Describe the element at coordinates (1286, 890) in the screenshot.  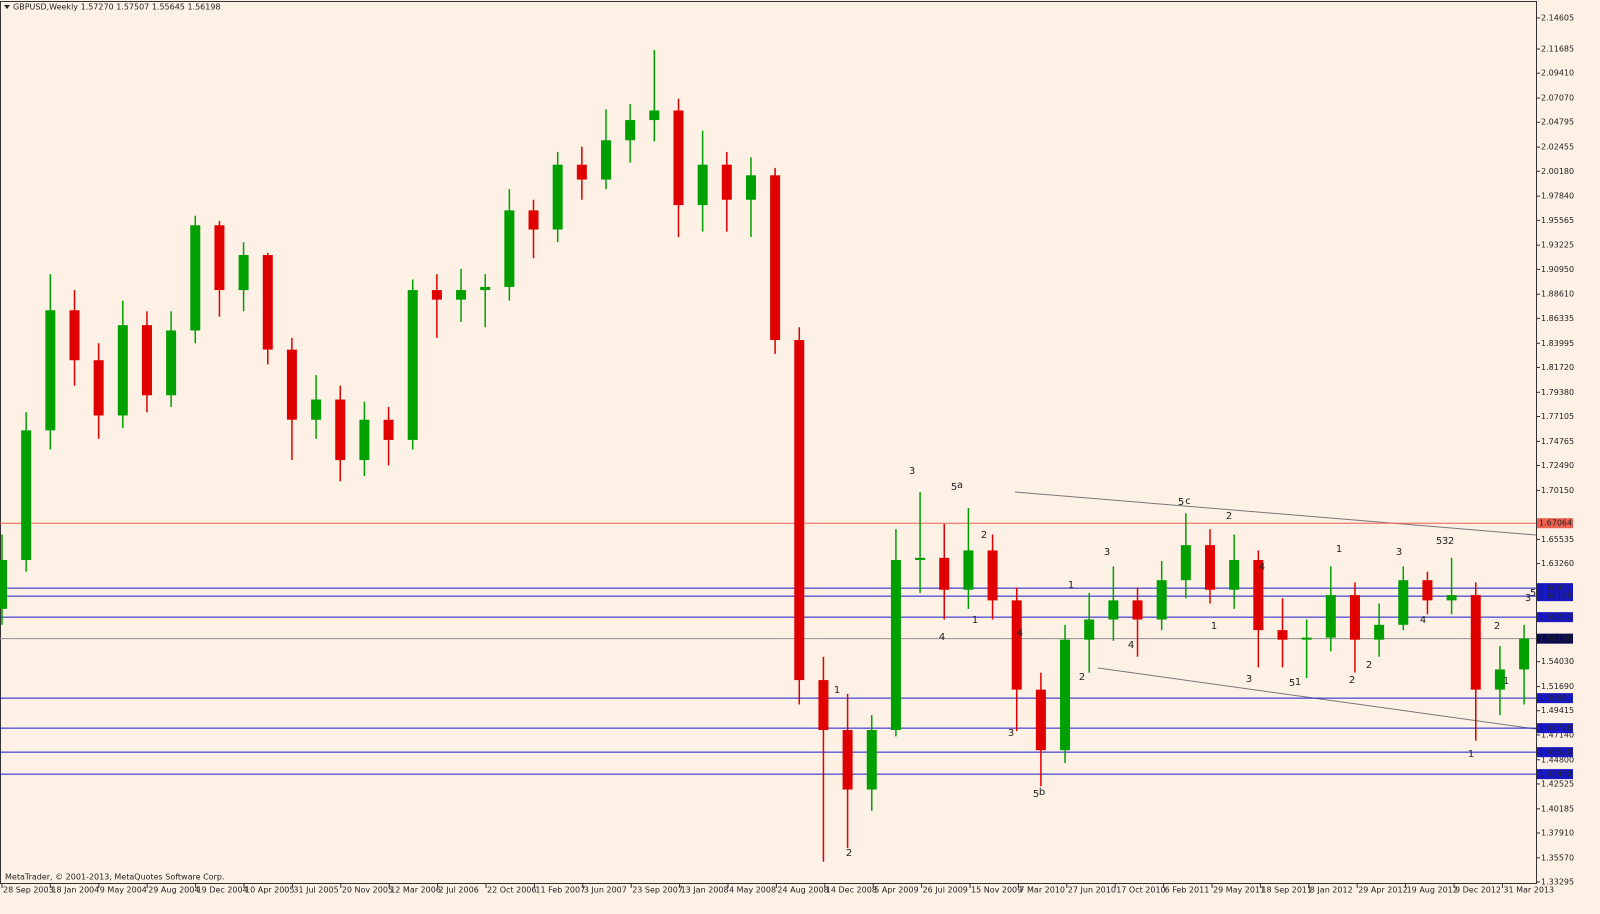
I see `x-tick-label: 18 Sep 2011` at that location.